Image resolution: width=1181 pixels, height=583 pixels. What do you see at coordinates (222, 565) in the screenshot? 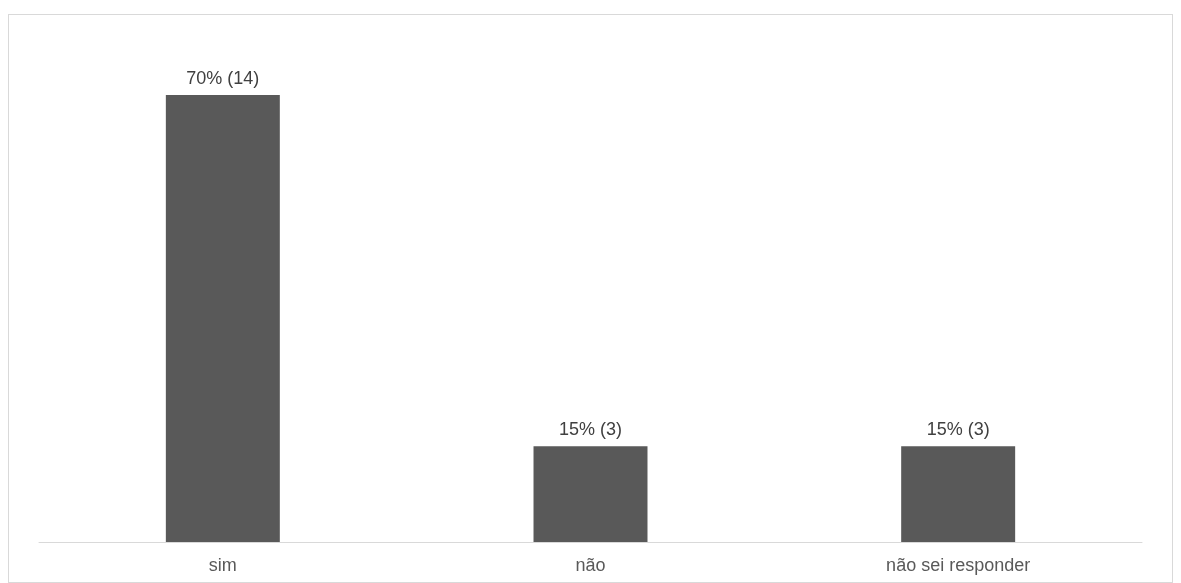
I see `x-tick-label: sim` at bounding box center [222, 565].